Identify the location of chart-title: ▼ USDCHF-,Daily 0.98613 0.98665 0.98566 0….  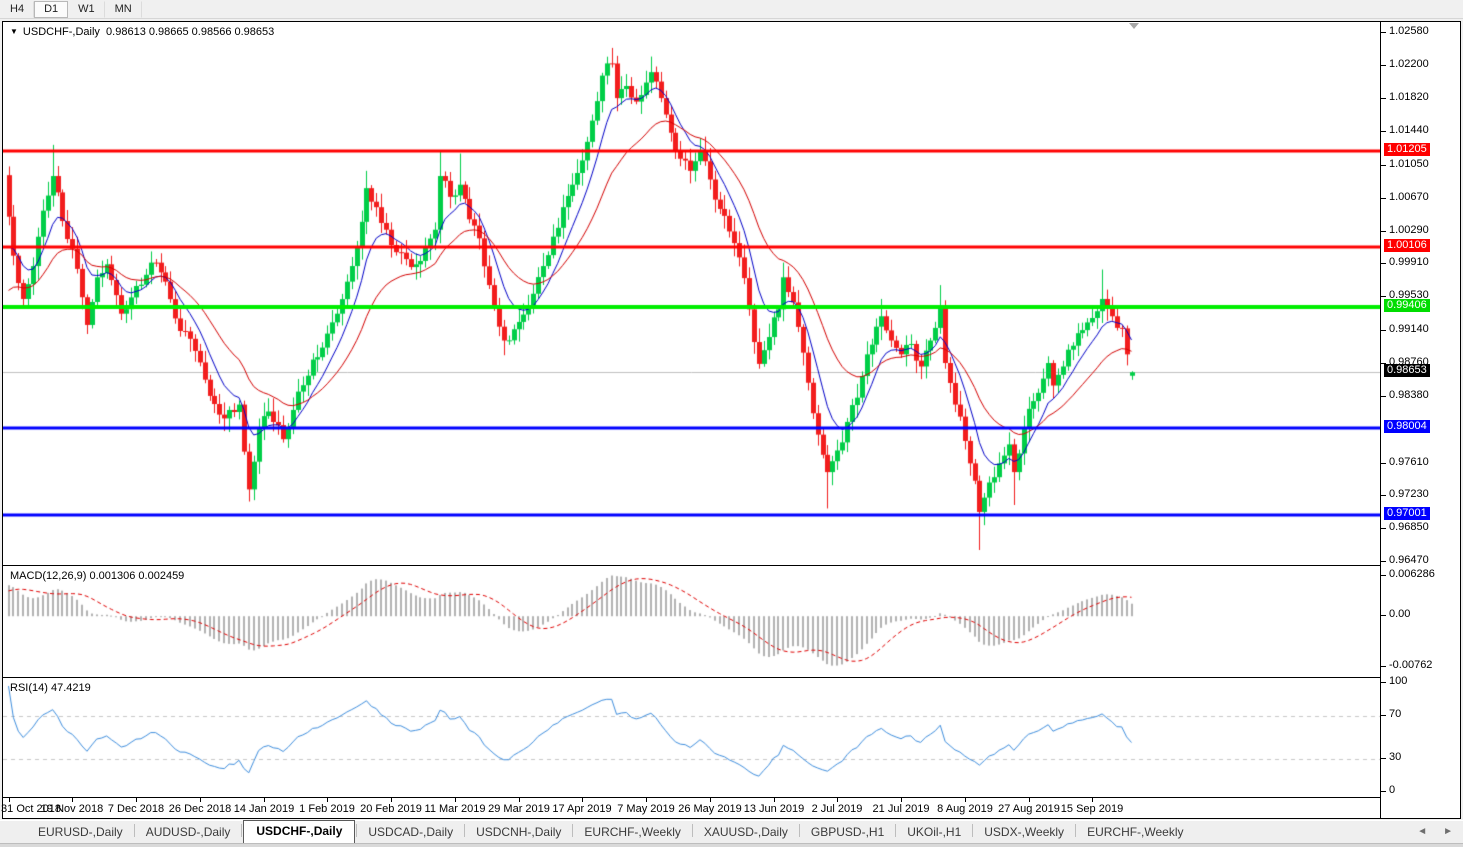
(142, 32).